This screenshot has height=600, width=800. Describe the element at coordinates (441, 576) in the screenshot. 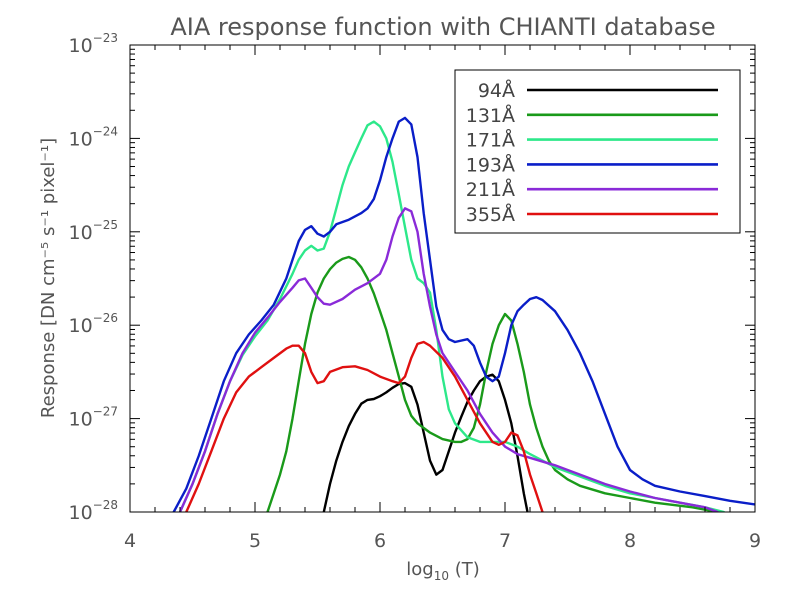

I see `x-label-subscript: 10` at that location.